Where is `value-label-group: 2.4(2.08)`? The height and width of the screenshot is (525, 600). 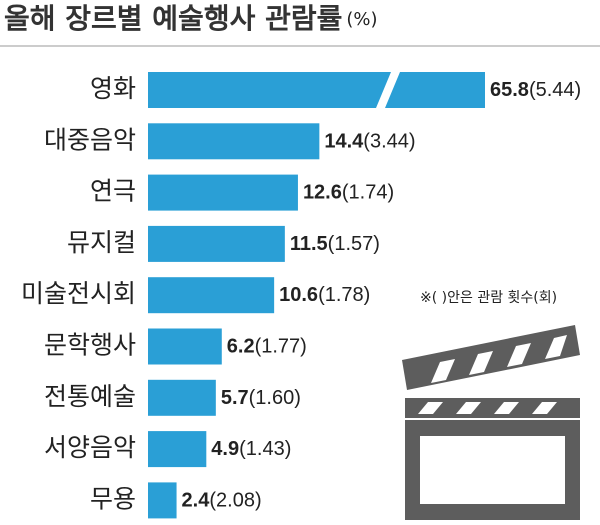 value-label-group: 2.4(2.08) is located at coordinates (222, 501).